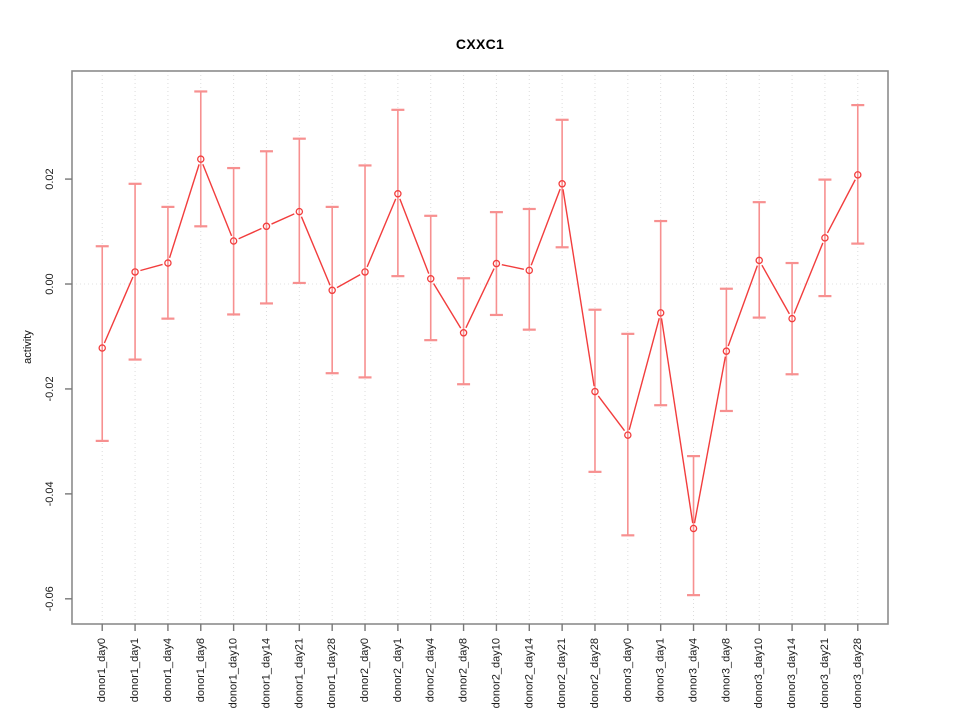 This screenshot has height=720, width=960. What do you see at coordinates (50, 388) in the screenshot?
I see `y-tick-label: -0.02` at bounding box center [50, 388].